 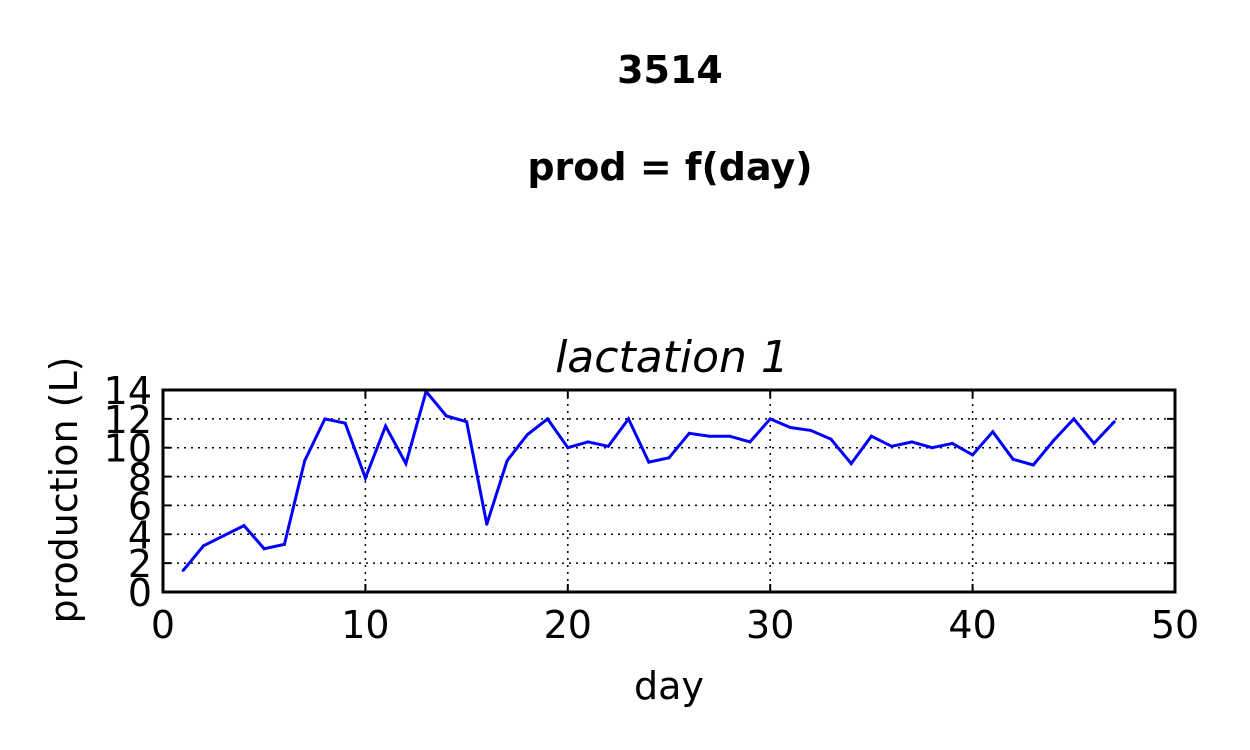 I want to click on x-tick-labels: 0 10 20 30 40 50, so click(x=675, y=625).